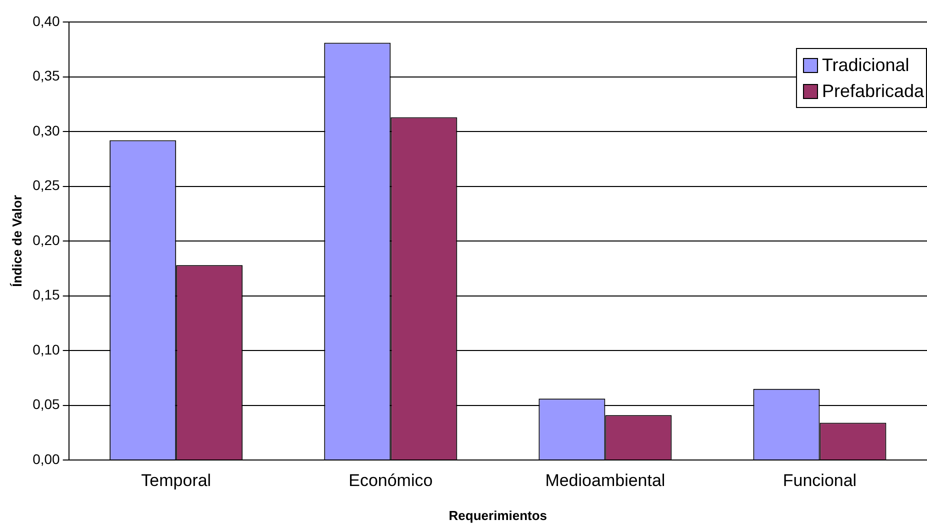 Image resolution: width=927 pixels, height=532 pixels. Describe the element at coordinates (46, 20) in the screenshot. I see `y-tick-label: 0,40` at that location.